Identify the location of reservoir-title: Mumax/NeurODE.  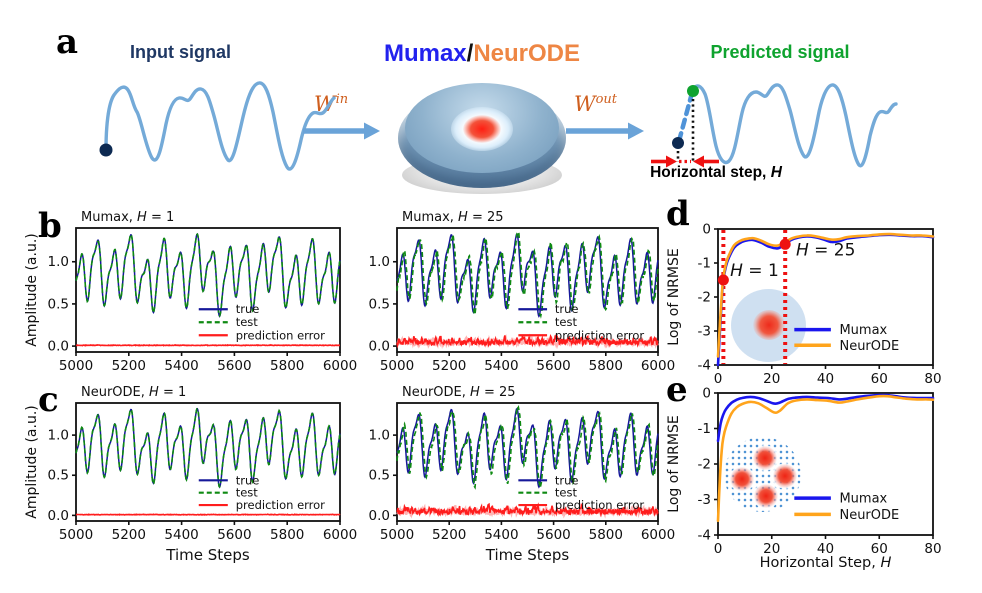
(482, 54).